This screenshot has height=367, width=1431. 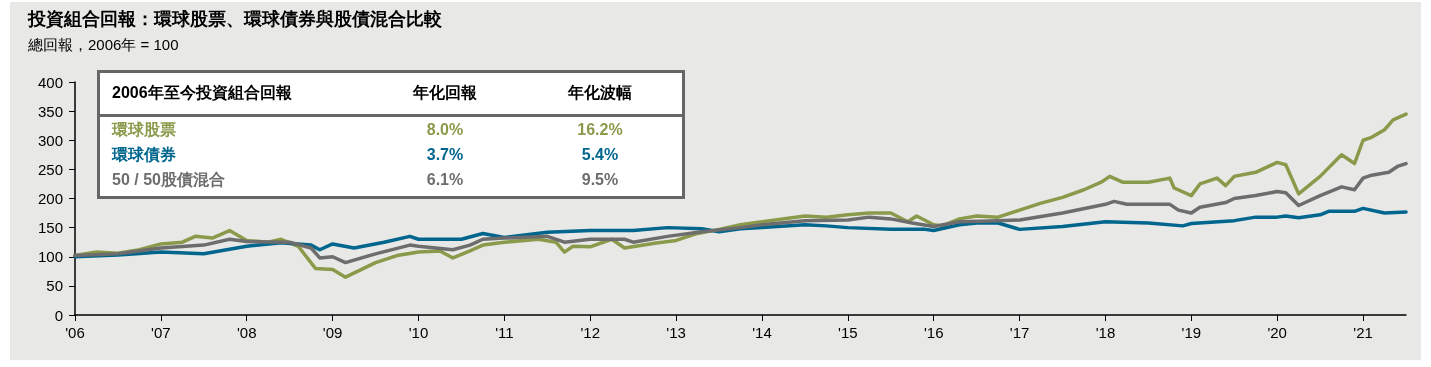 What do you see at coordinates (1363, 332) in the screenshot?
I see `x-tick-label: '21` at bounding box center [1363, 332].